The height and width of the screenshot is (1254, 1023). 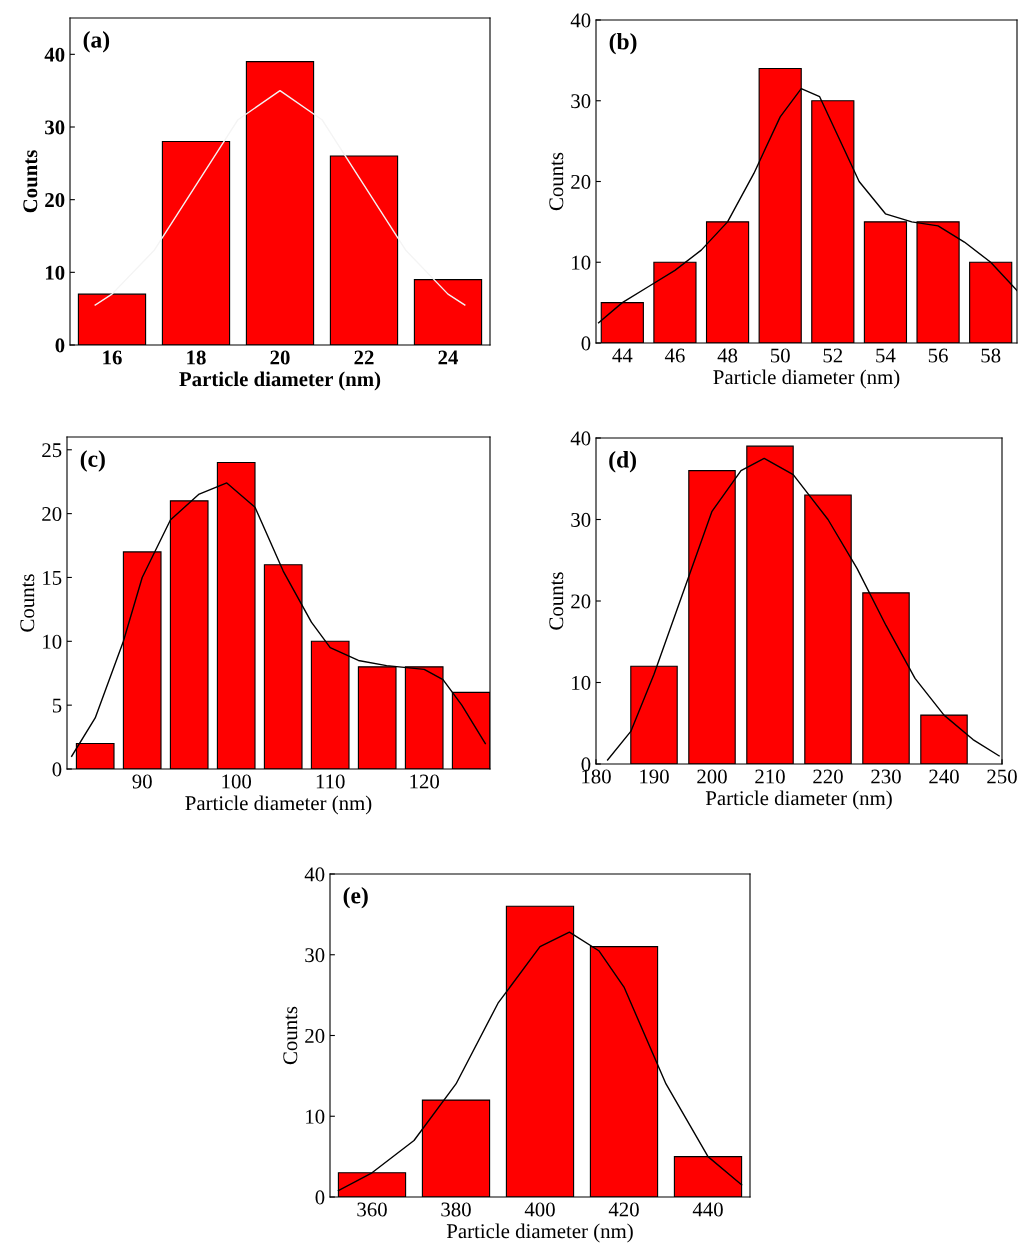 I want to click on x-tick-label: 46, so click(x=674, y=355).